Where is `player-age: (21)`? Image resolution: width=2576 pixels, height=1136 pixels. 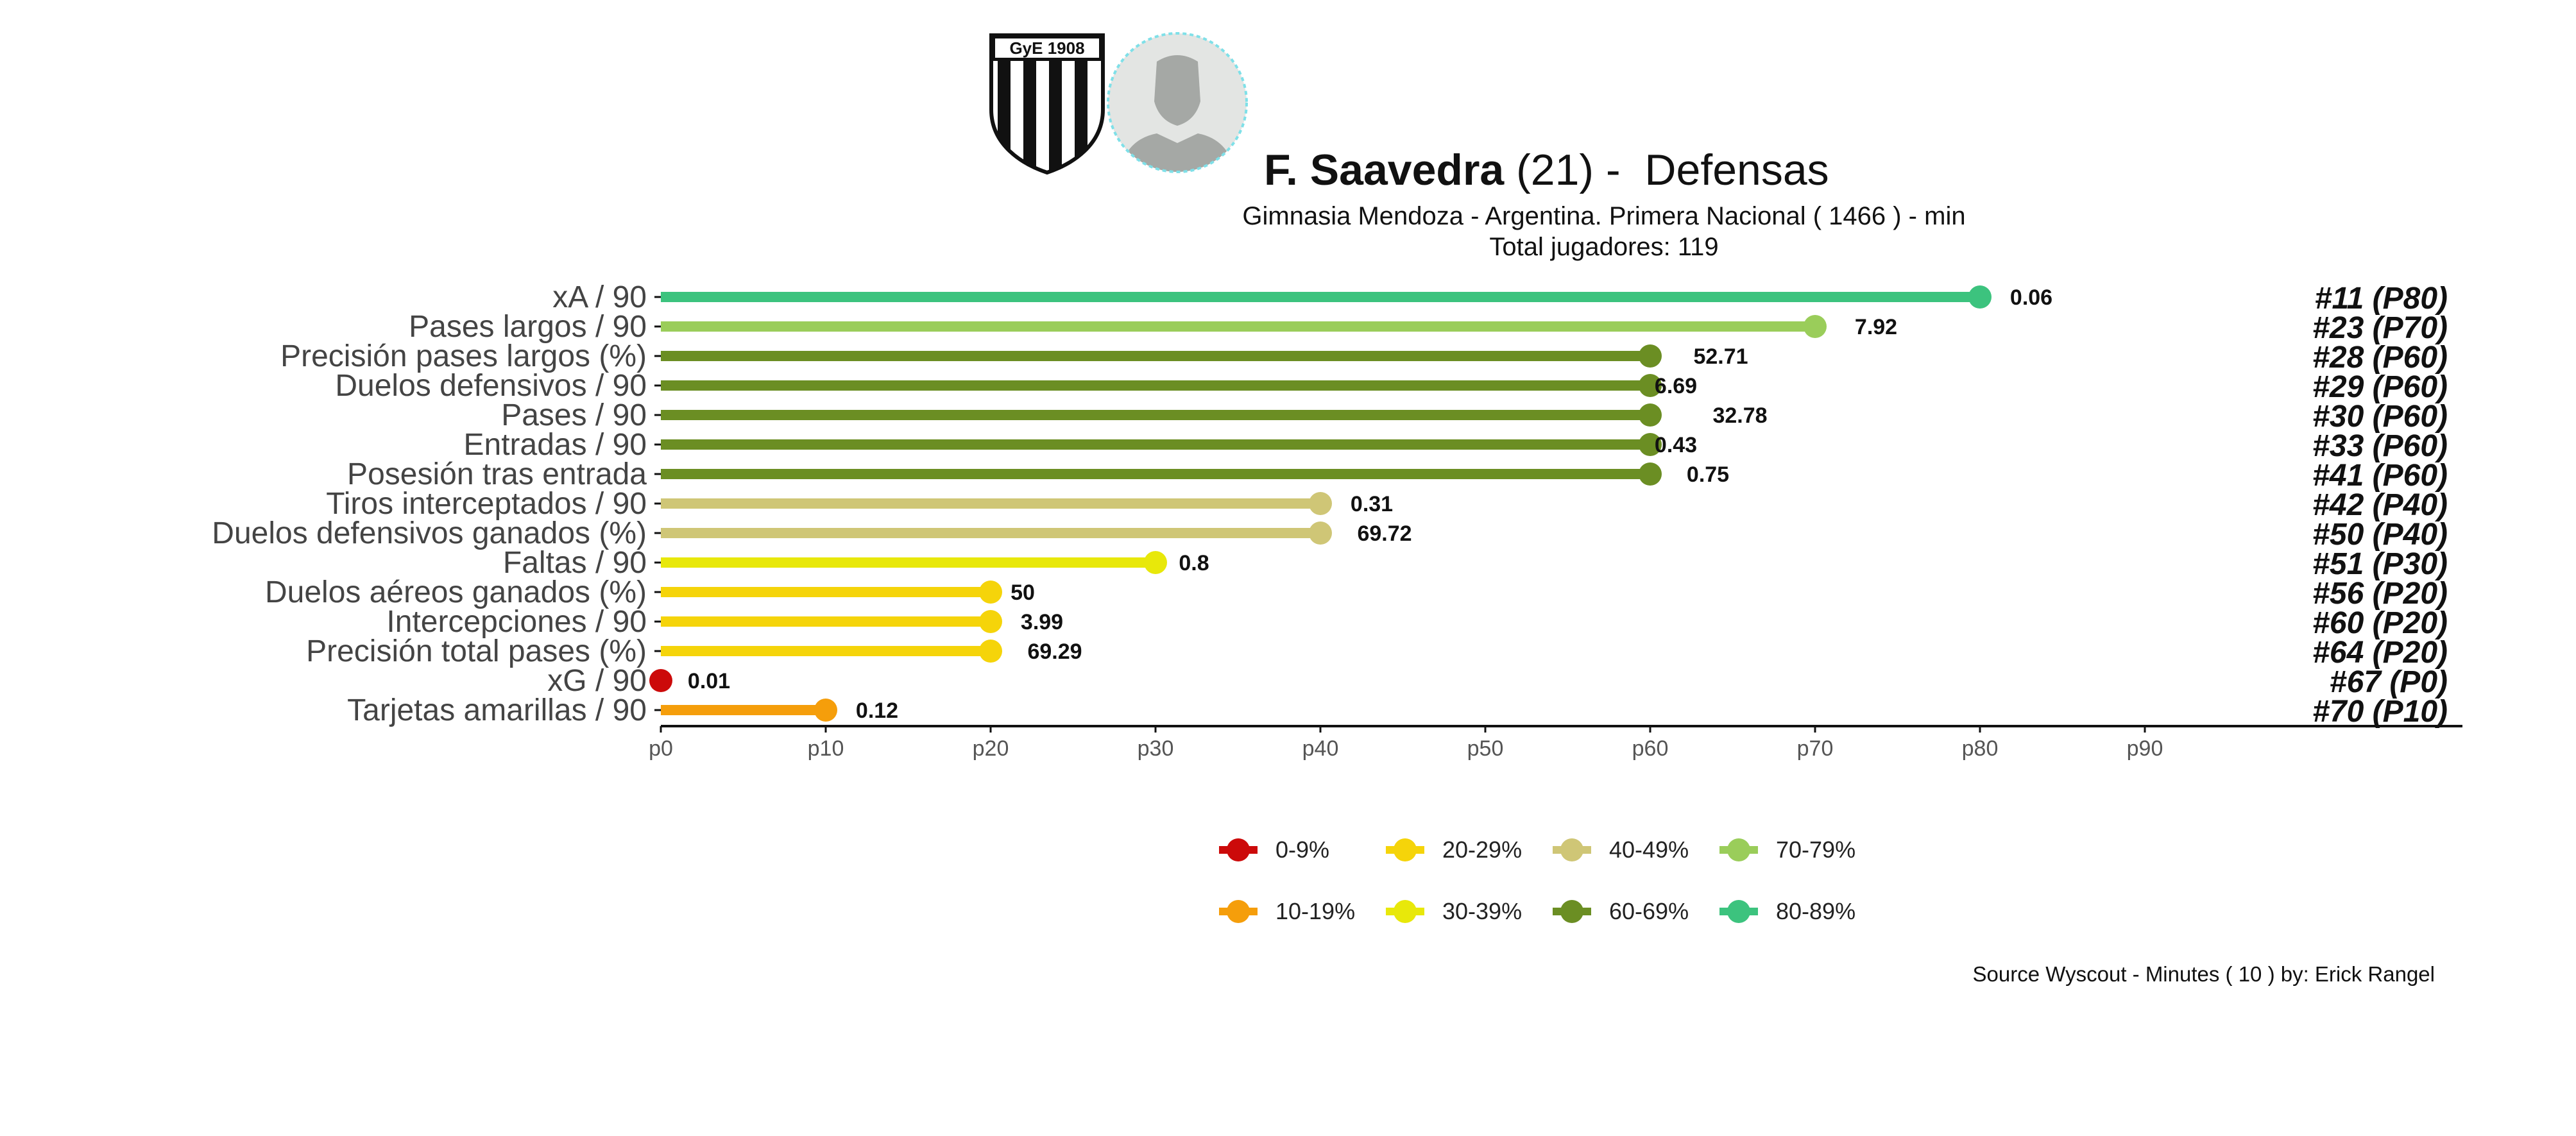
player-age: (21) is located at coordinates (1555, 170).